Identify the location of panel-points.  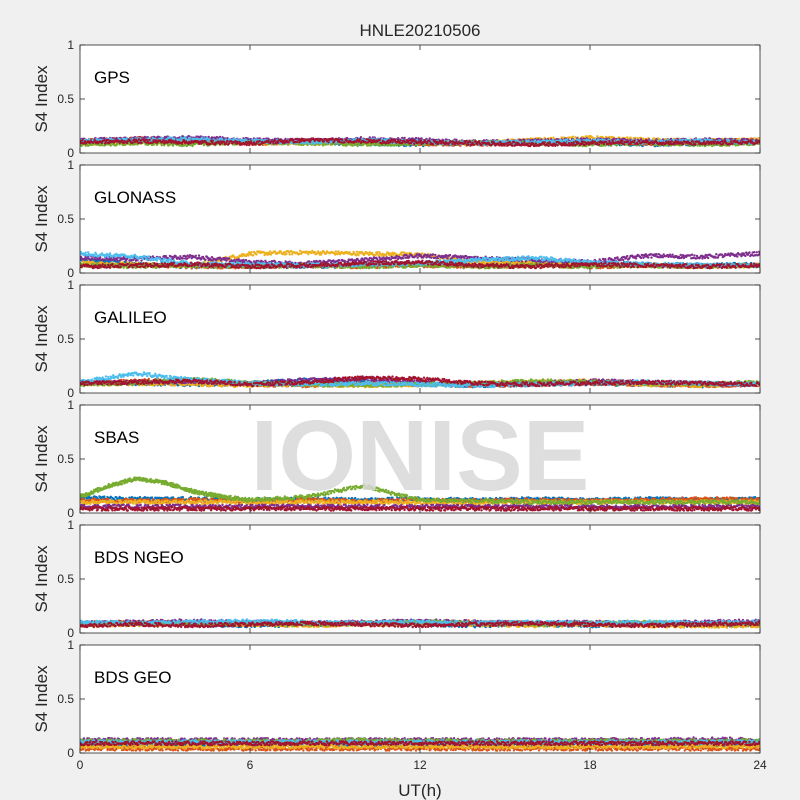
(420, 141).